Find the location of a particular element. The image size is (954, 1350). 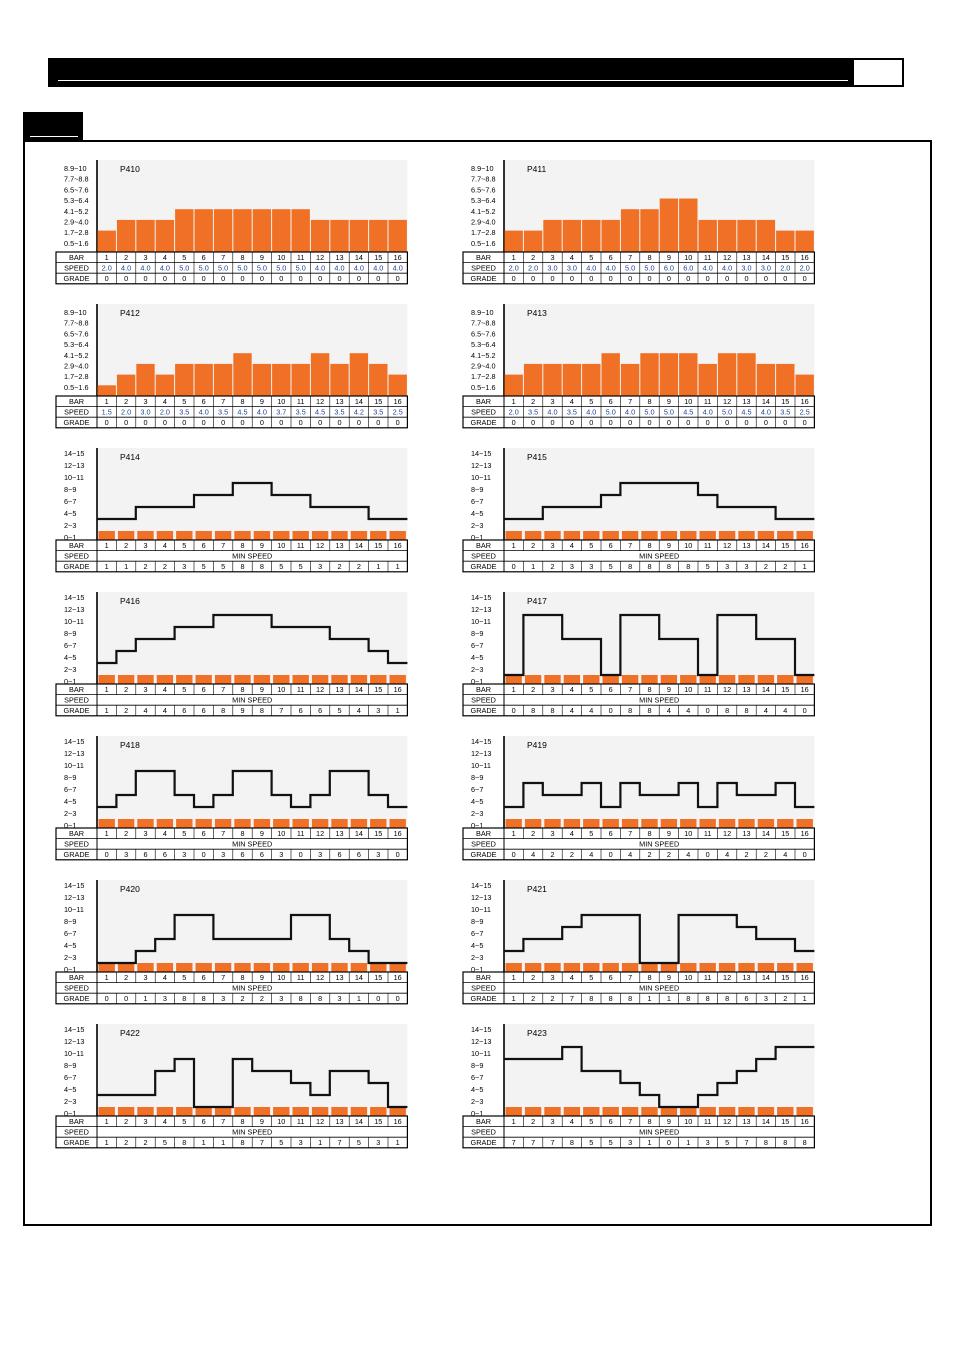

bar-number: 10 is located at coordinates (281, 545).